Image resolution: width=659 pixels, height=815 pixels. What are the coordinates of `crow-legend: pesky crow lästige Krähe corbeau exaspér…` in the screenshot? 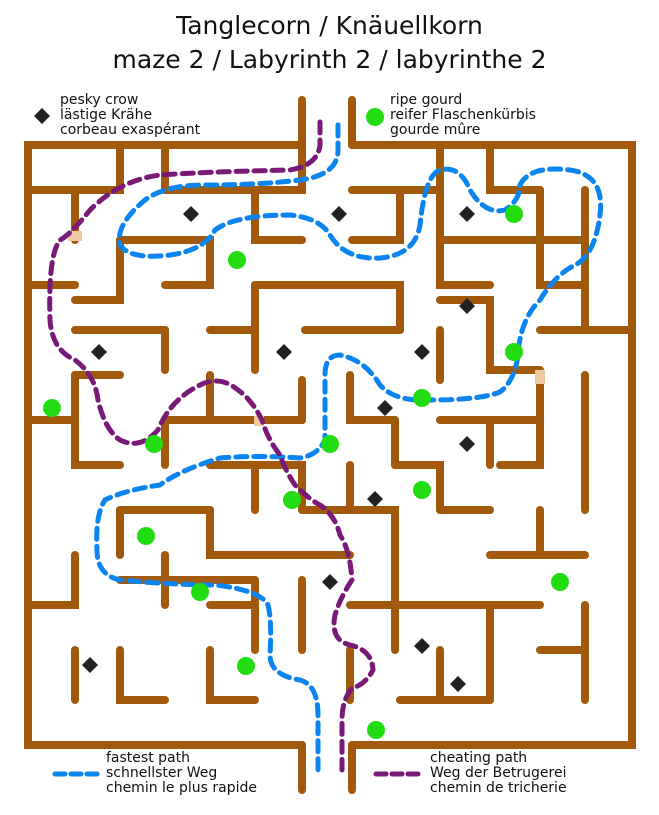 It's located at (130, 115).